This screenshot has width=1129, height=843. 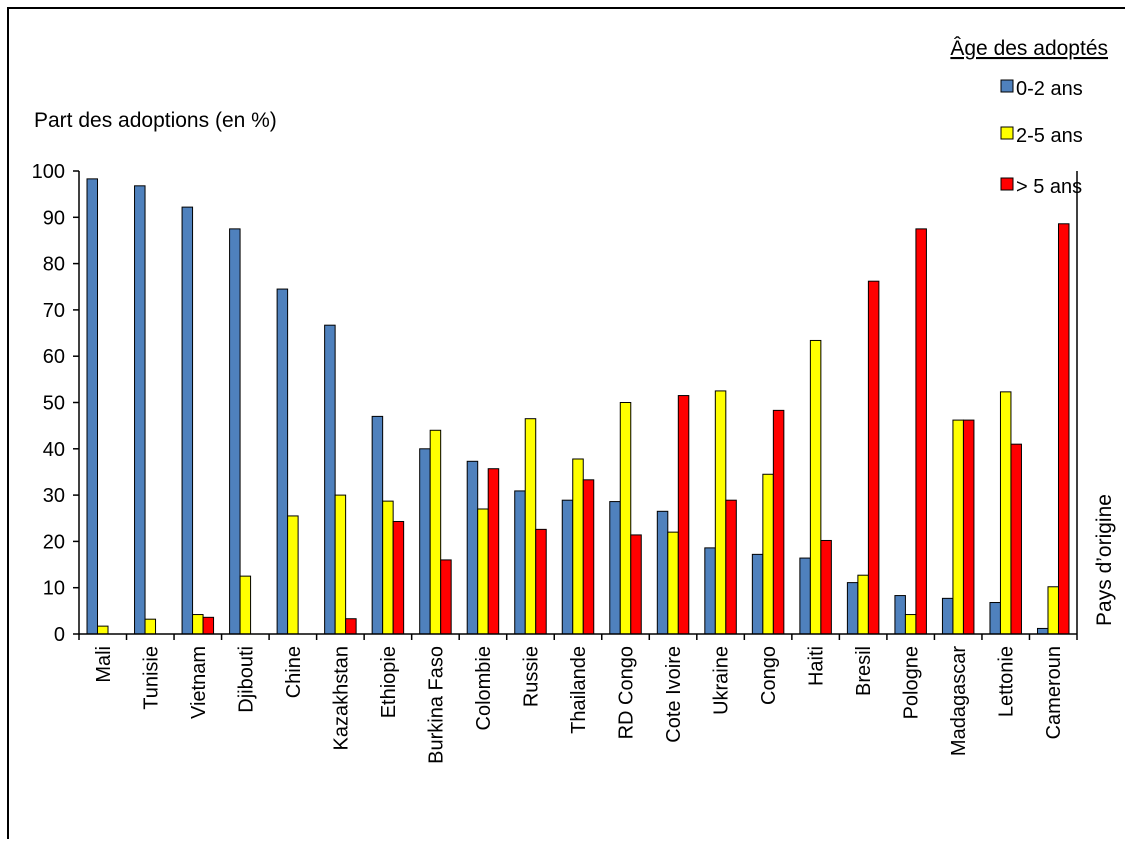 I want to click on x-tick-label: Ukraine, so click(x=722, y=680).